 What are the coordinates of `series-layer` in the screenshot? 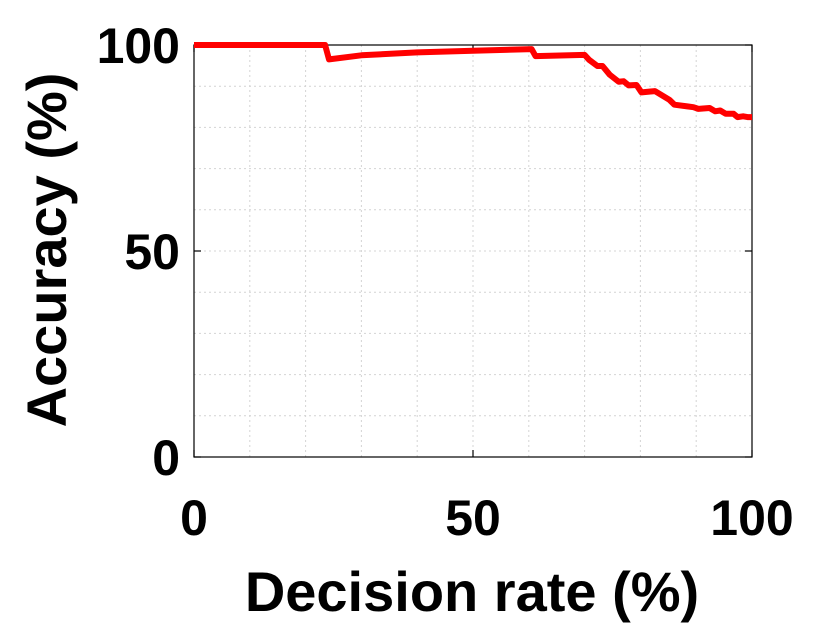 It's located at (473, 81).